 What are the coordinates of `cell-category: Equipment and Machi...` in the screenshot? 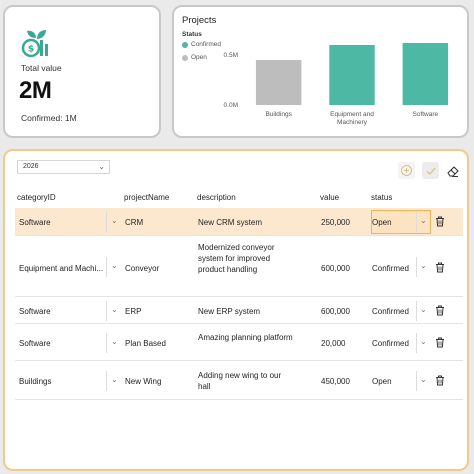 It's located at (61, 268).